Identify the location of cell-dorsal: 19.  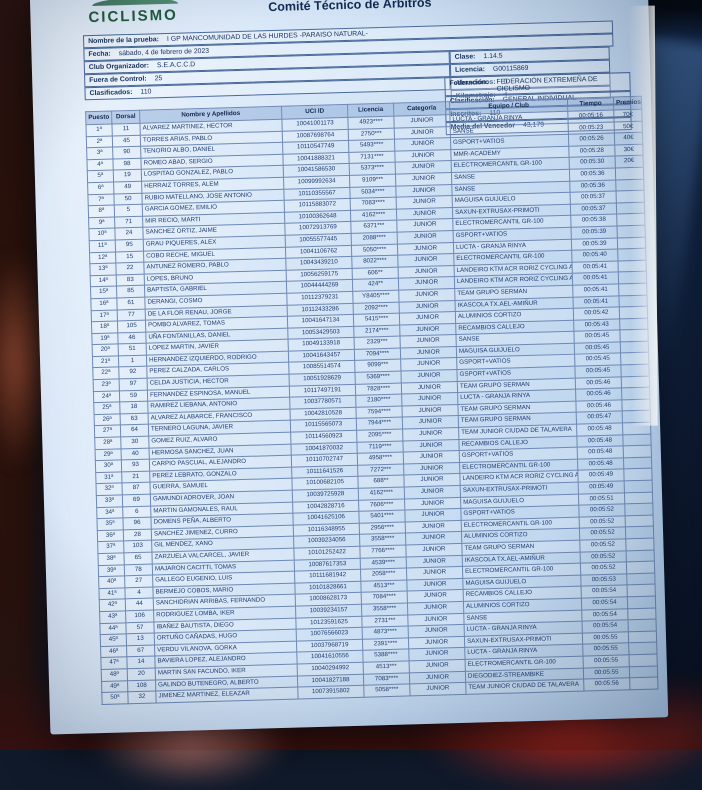
(127, 175).